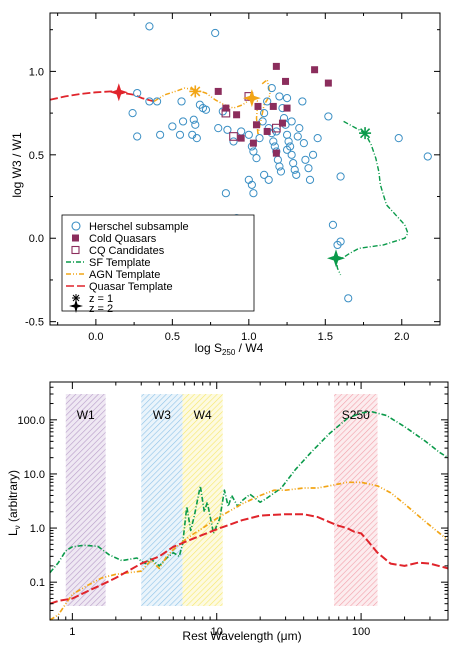 The width and height of the screenshot is (457, 647). What do you see at coordinates (34, 323) in the screenshot?
I see `scatter-ytick-label: -0.5` at bounding box center [34, 323].